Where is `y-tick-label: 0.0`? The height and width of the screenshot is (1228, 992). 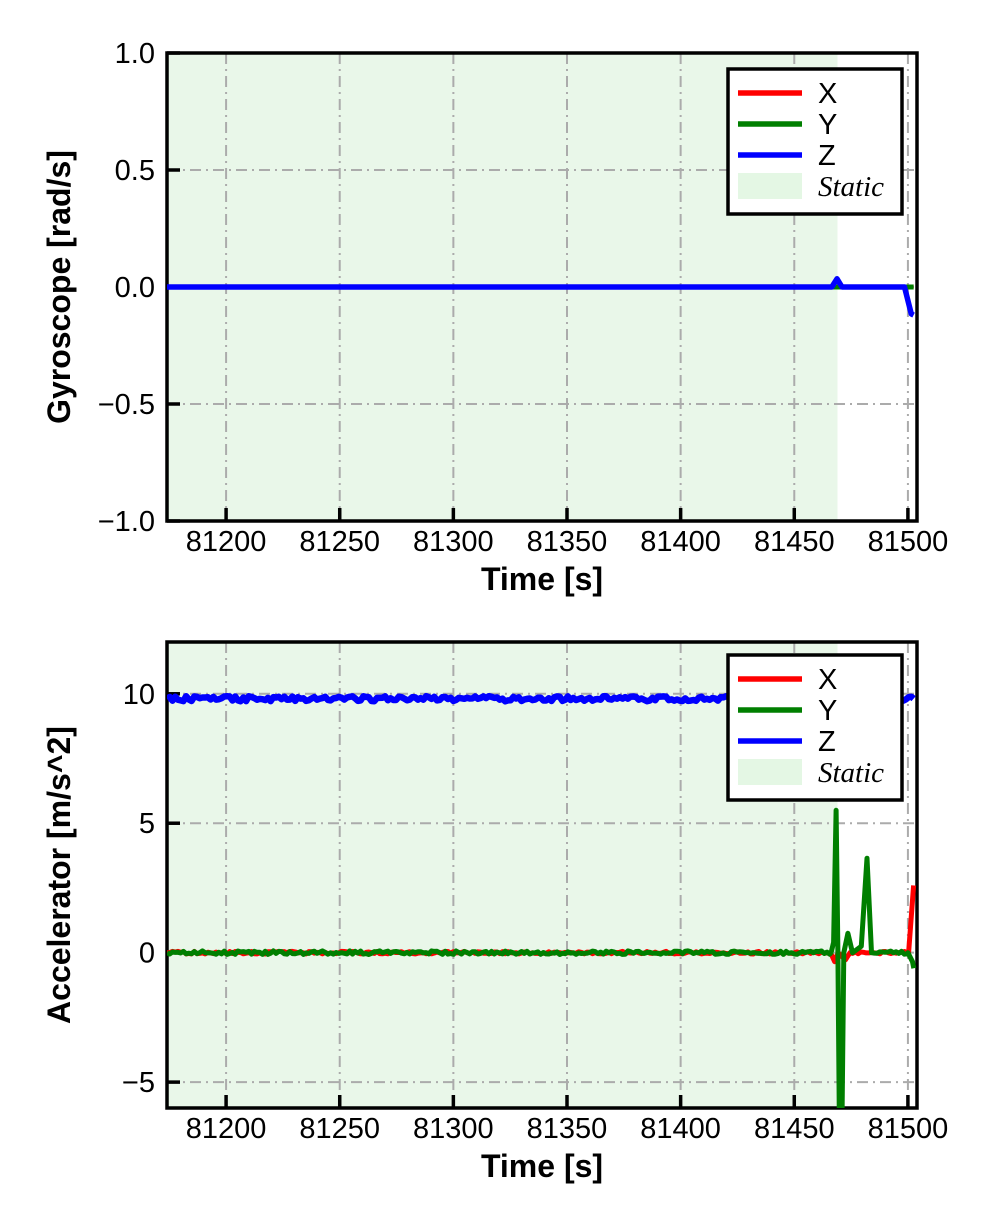
y-tick-label: 0.0 is located at coordinates (135, 288).